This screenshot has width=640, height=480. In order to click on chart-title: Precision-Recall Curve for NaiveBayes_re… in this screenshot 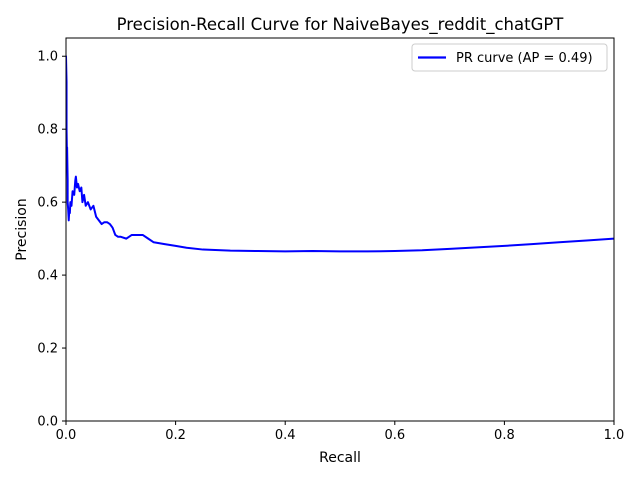, I will do `click(341, 25)`.